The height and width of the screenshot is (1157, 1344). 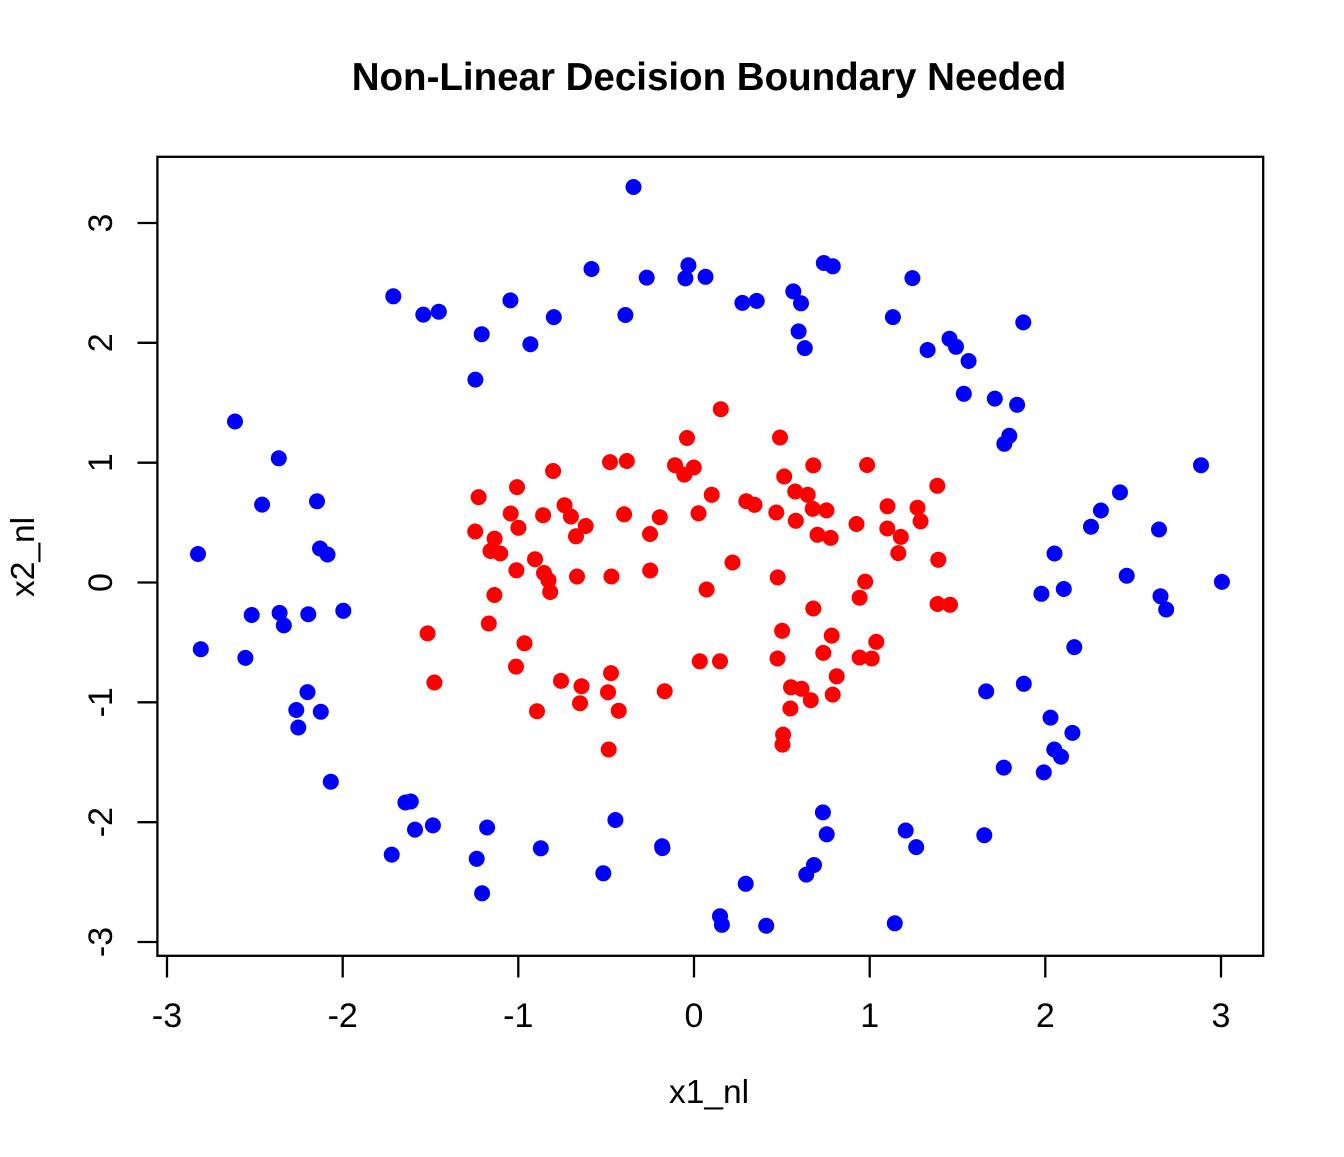 I want to click on svg-text: x1_nl, so click(x=709, y=1092).